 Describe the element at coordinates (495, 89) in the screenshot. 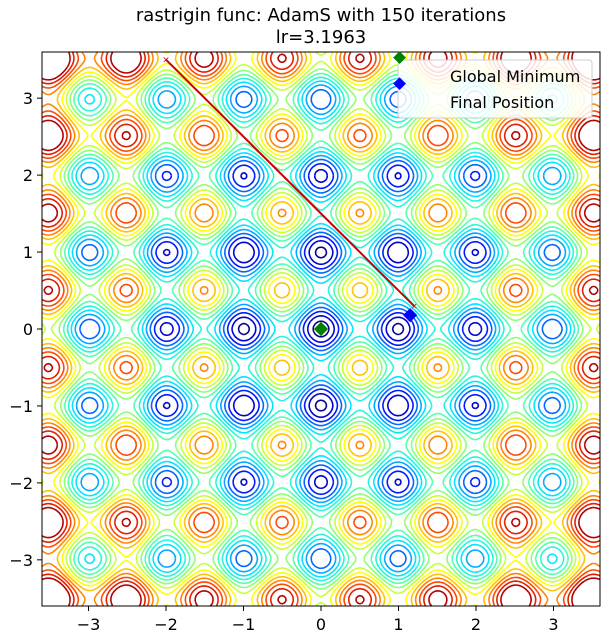

I see `legend-box` at that location.